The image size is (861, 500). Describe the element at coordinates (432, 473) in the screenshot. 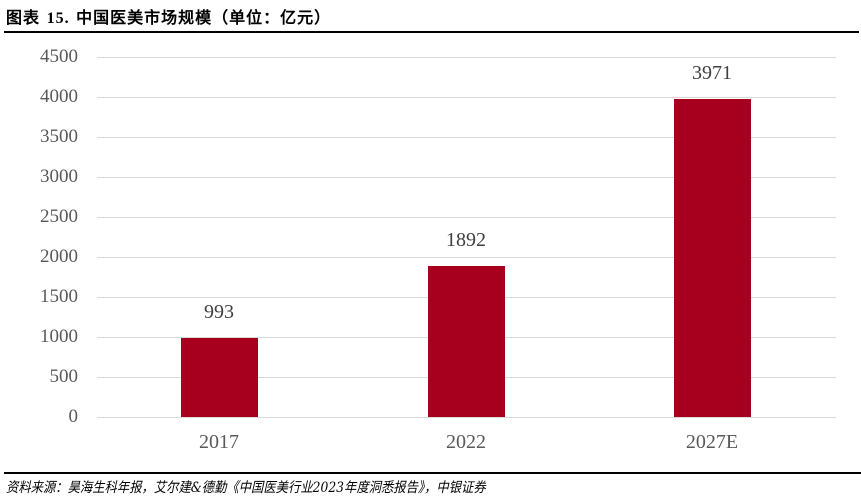

I see `footer-divider` at that location.